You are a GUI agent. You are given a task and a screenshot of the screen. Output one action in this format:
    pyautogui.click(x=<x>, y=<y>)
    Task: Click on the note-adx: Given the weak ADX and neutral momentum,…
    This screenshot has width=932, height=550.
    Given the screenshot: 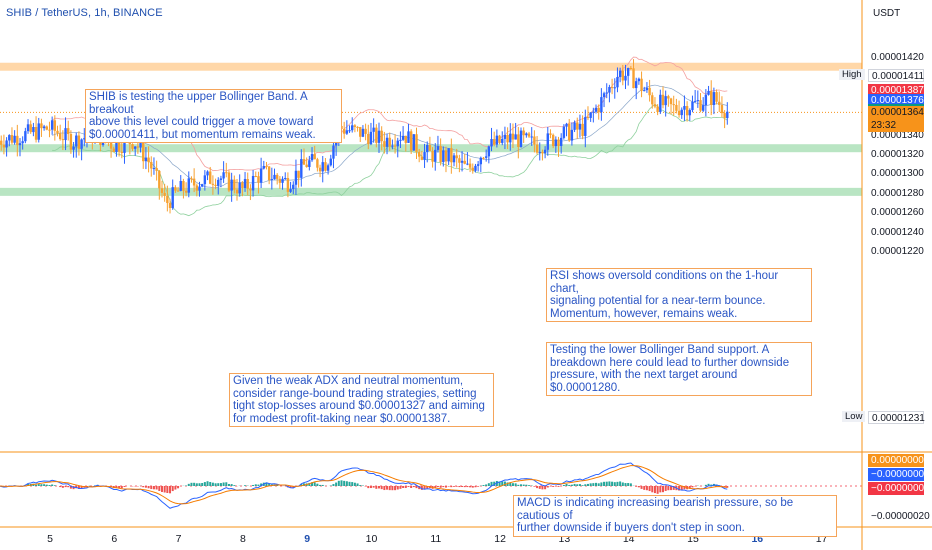 What is the action you would take?
    pyautogui.click(x=361, y=400)
    